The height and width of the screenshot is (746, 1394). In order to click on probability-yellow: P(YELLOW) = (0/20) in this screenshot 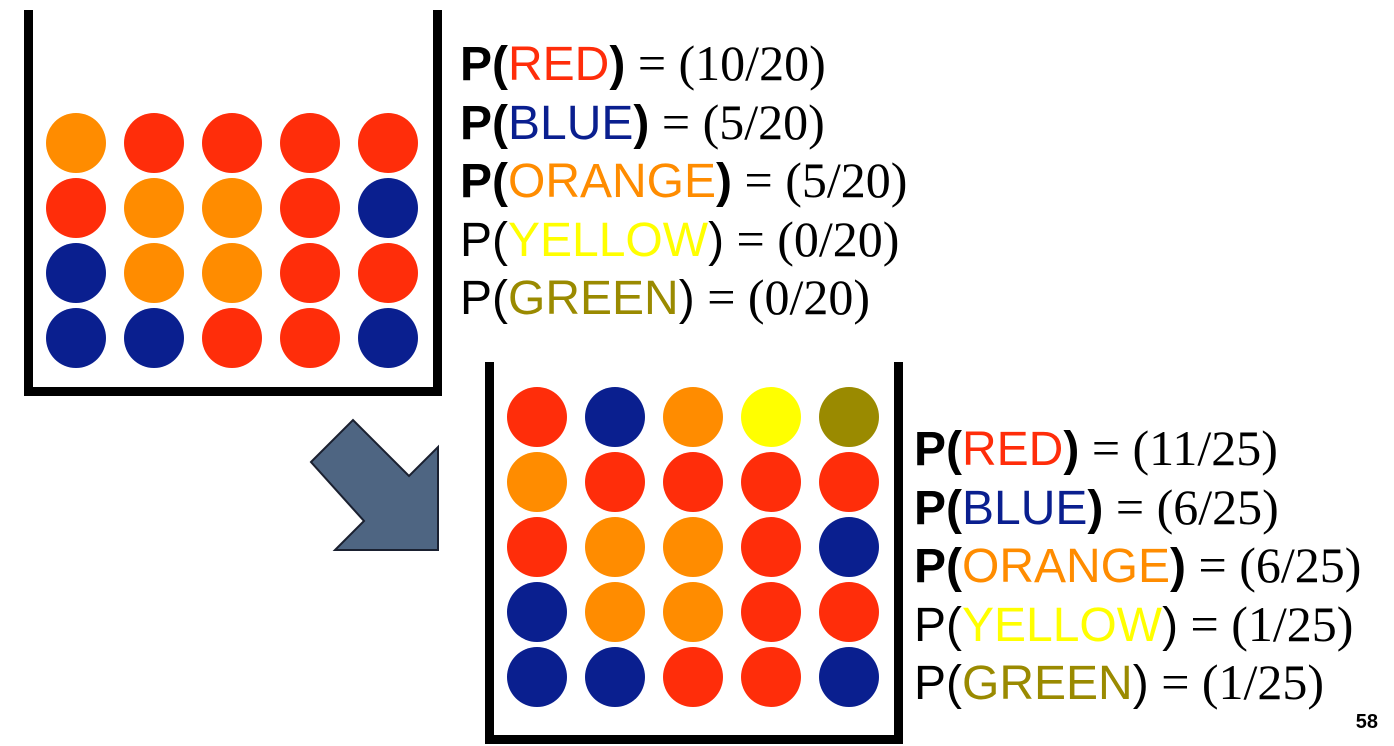, I will do `click(683, 239)`.